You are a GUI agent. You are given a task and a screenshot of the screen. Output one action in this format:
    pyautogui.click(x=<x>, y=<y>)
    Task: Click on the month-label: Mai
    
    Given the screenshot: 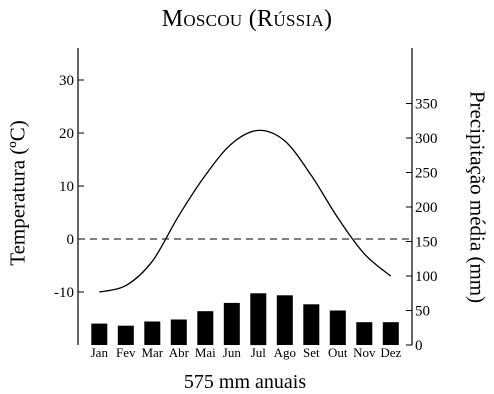 What is the action you would take?
    pyautogui.click(x=205, y=352)
    